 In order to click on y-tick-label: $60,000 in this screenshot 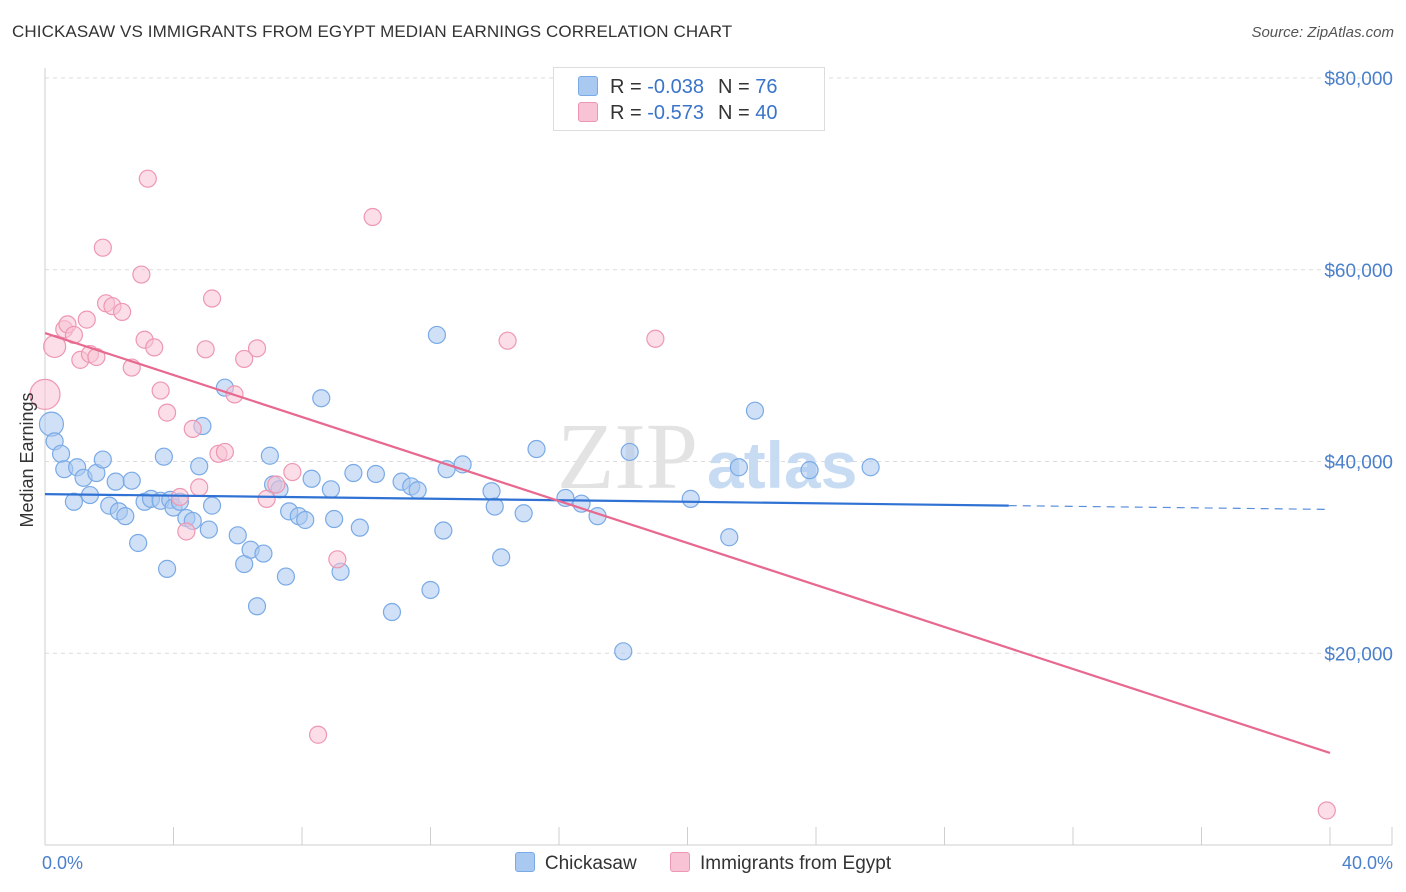, I will do `click(1358, 271)`.